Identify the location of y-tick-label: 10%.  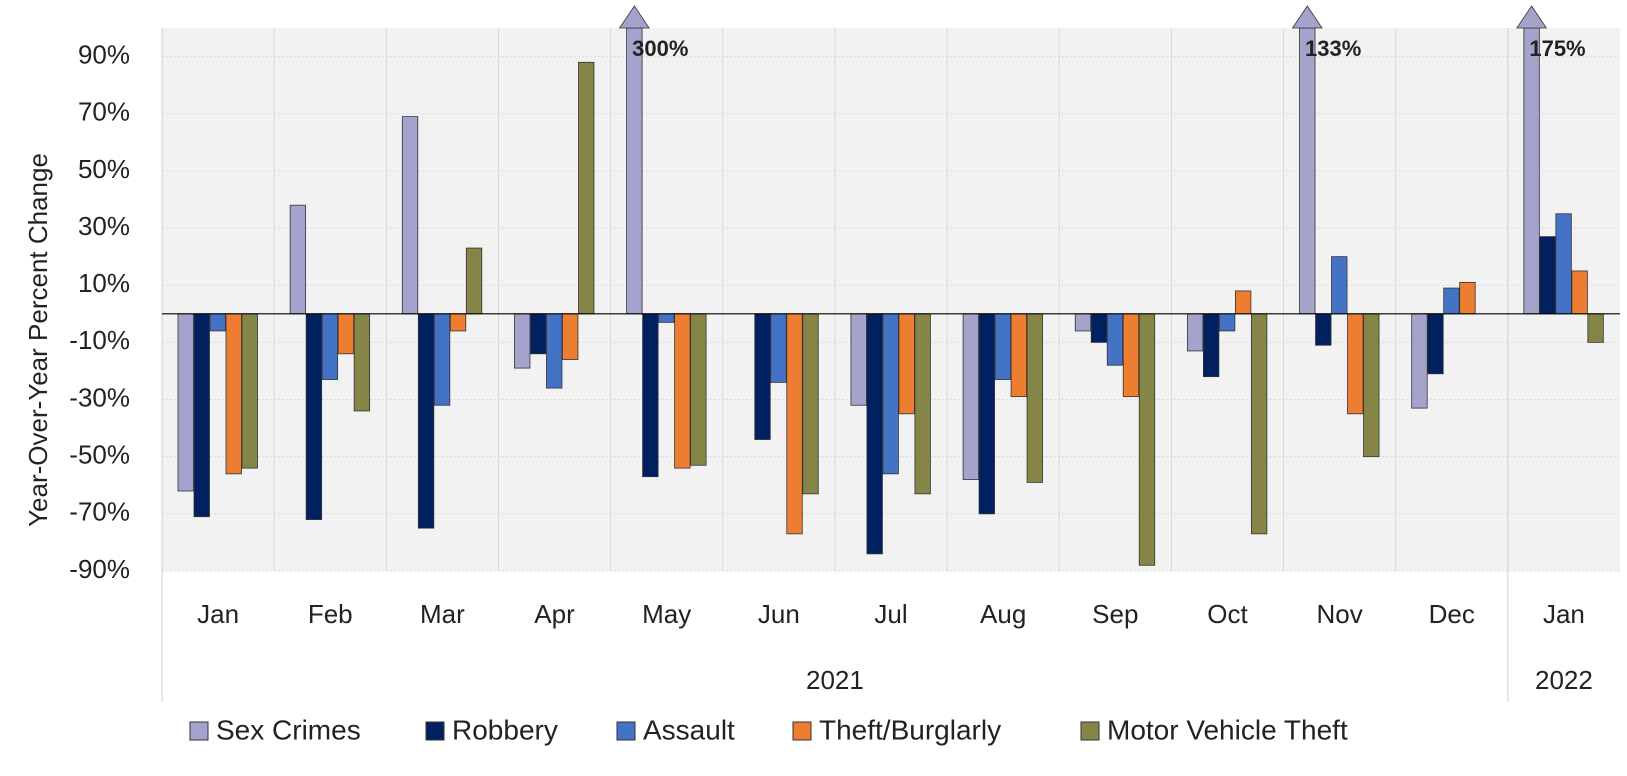
(104, 283).